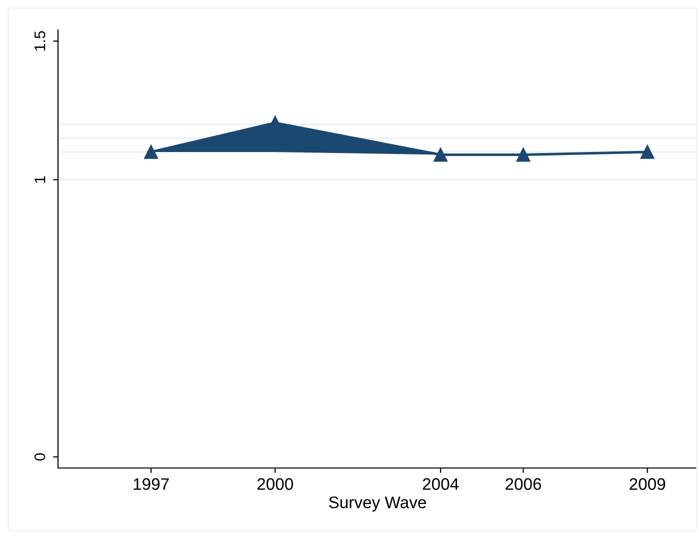 The height and width of the screenshot is (536, 699). What do you see at coordinates (440, 484) in the screenshot?
I see `x-tick-label: 2004` at bounding box center [440, 484].